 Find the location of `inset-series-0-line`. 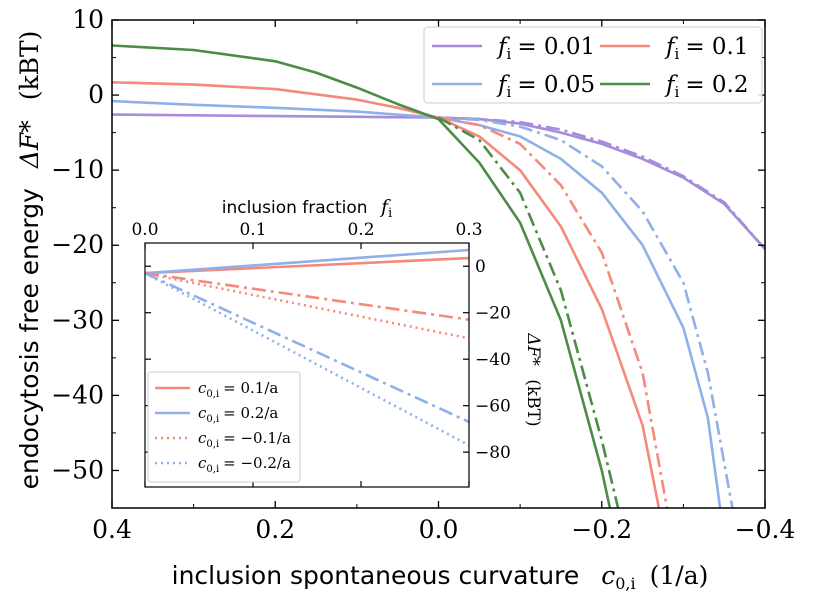

inset-series-0-line is located at coordinates (307, 265).